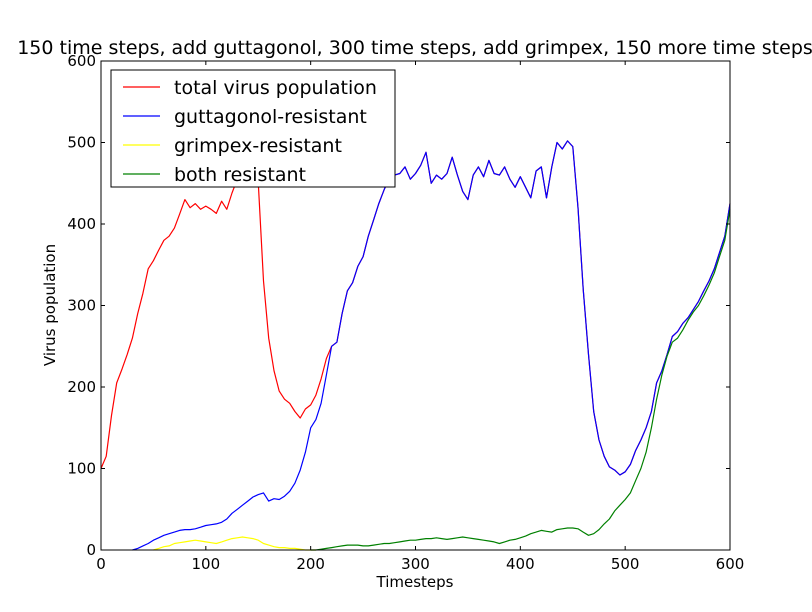 The width and height of the screenshot is (812, 612). Describe the element at coordinates (81, 387) in the screenshot. I see `y-tick-label: 200` at that location.